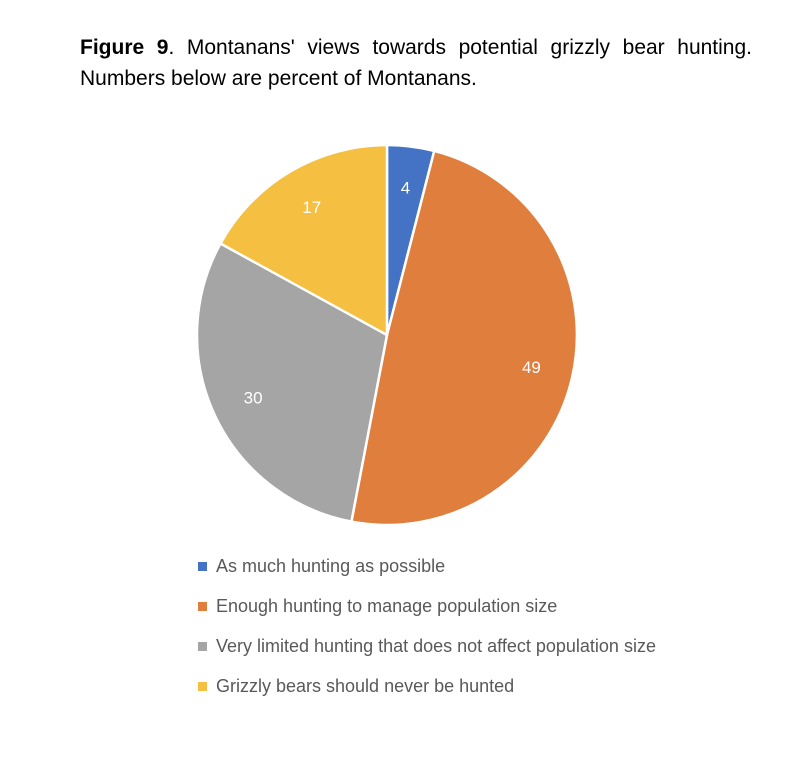  What do you see at coordinates (531, 367) in the screenshot?
I see `data-label-2: 49` at bounding box center [531, 367].